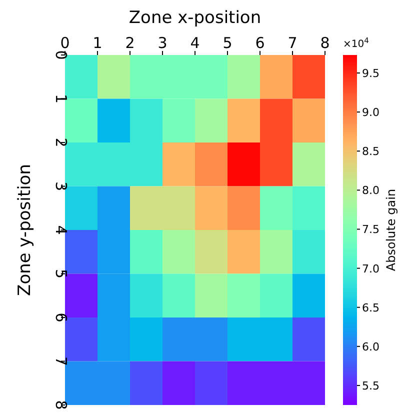 This screenshot has height=415, width=401. What do you see at coordinates (391, 230) in the screenshot?
I see `color-bar-title: Absolute gain` at bounding box center [391, 230].